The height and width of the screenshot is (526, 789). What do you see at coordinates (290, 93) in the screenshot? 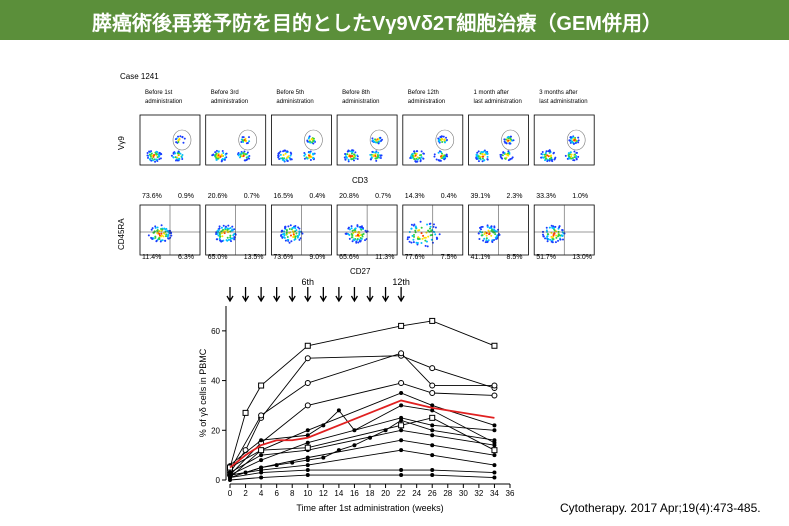
I see `flow-column-header: Before 5th` at bounding box center [290, 93].